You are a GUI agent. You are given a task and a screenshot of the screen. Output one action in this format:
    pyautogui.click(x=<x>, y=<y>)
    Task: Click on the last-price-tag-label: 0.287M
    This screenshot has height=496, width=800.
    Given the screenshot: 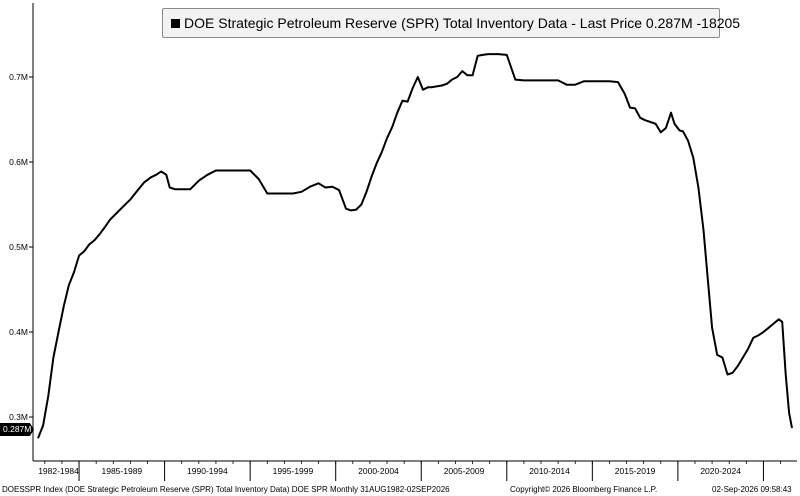 What is the action you would take?
    pyautogui.click(x=17, y=429)
    